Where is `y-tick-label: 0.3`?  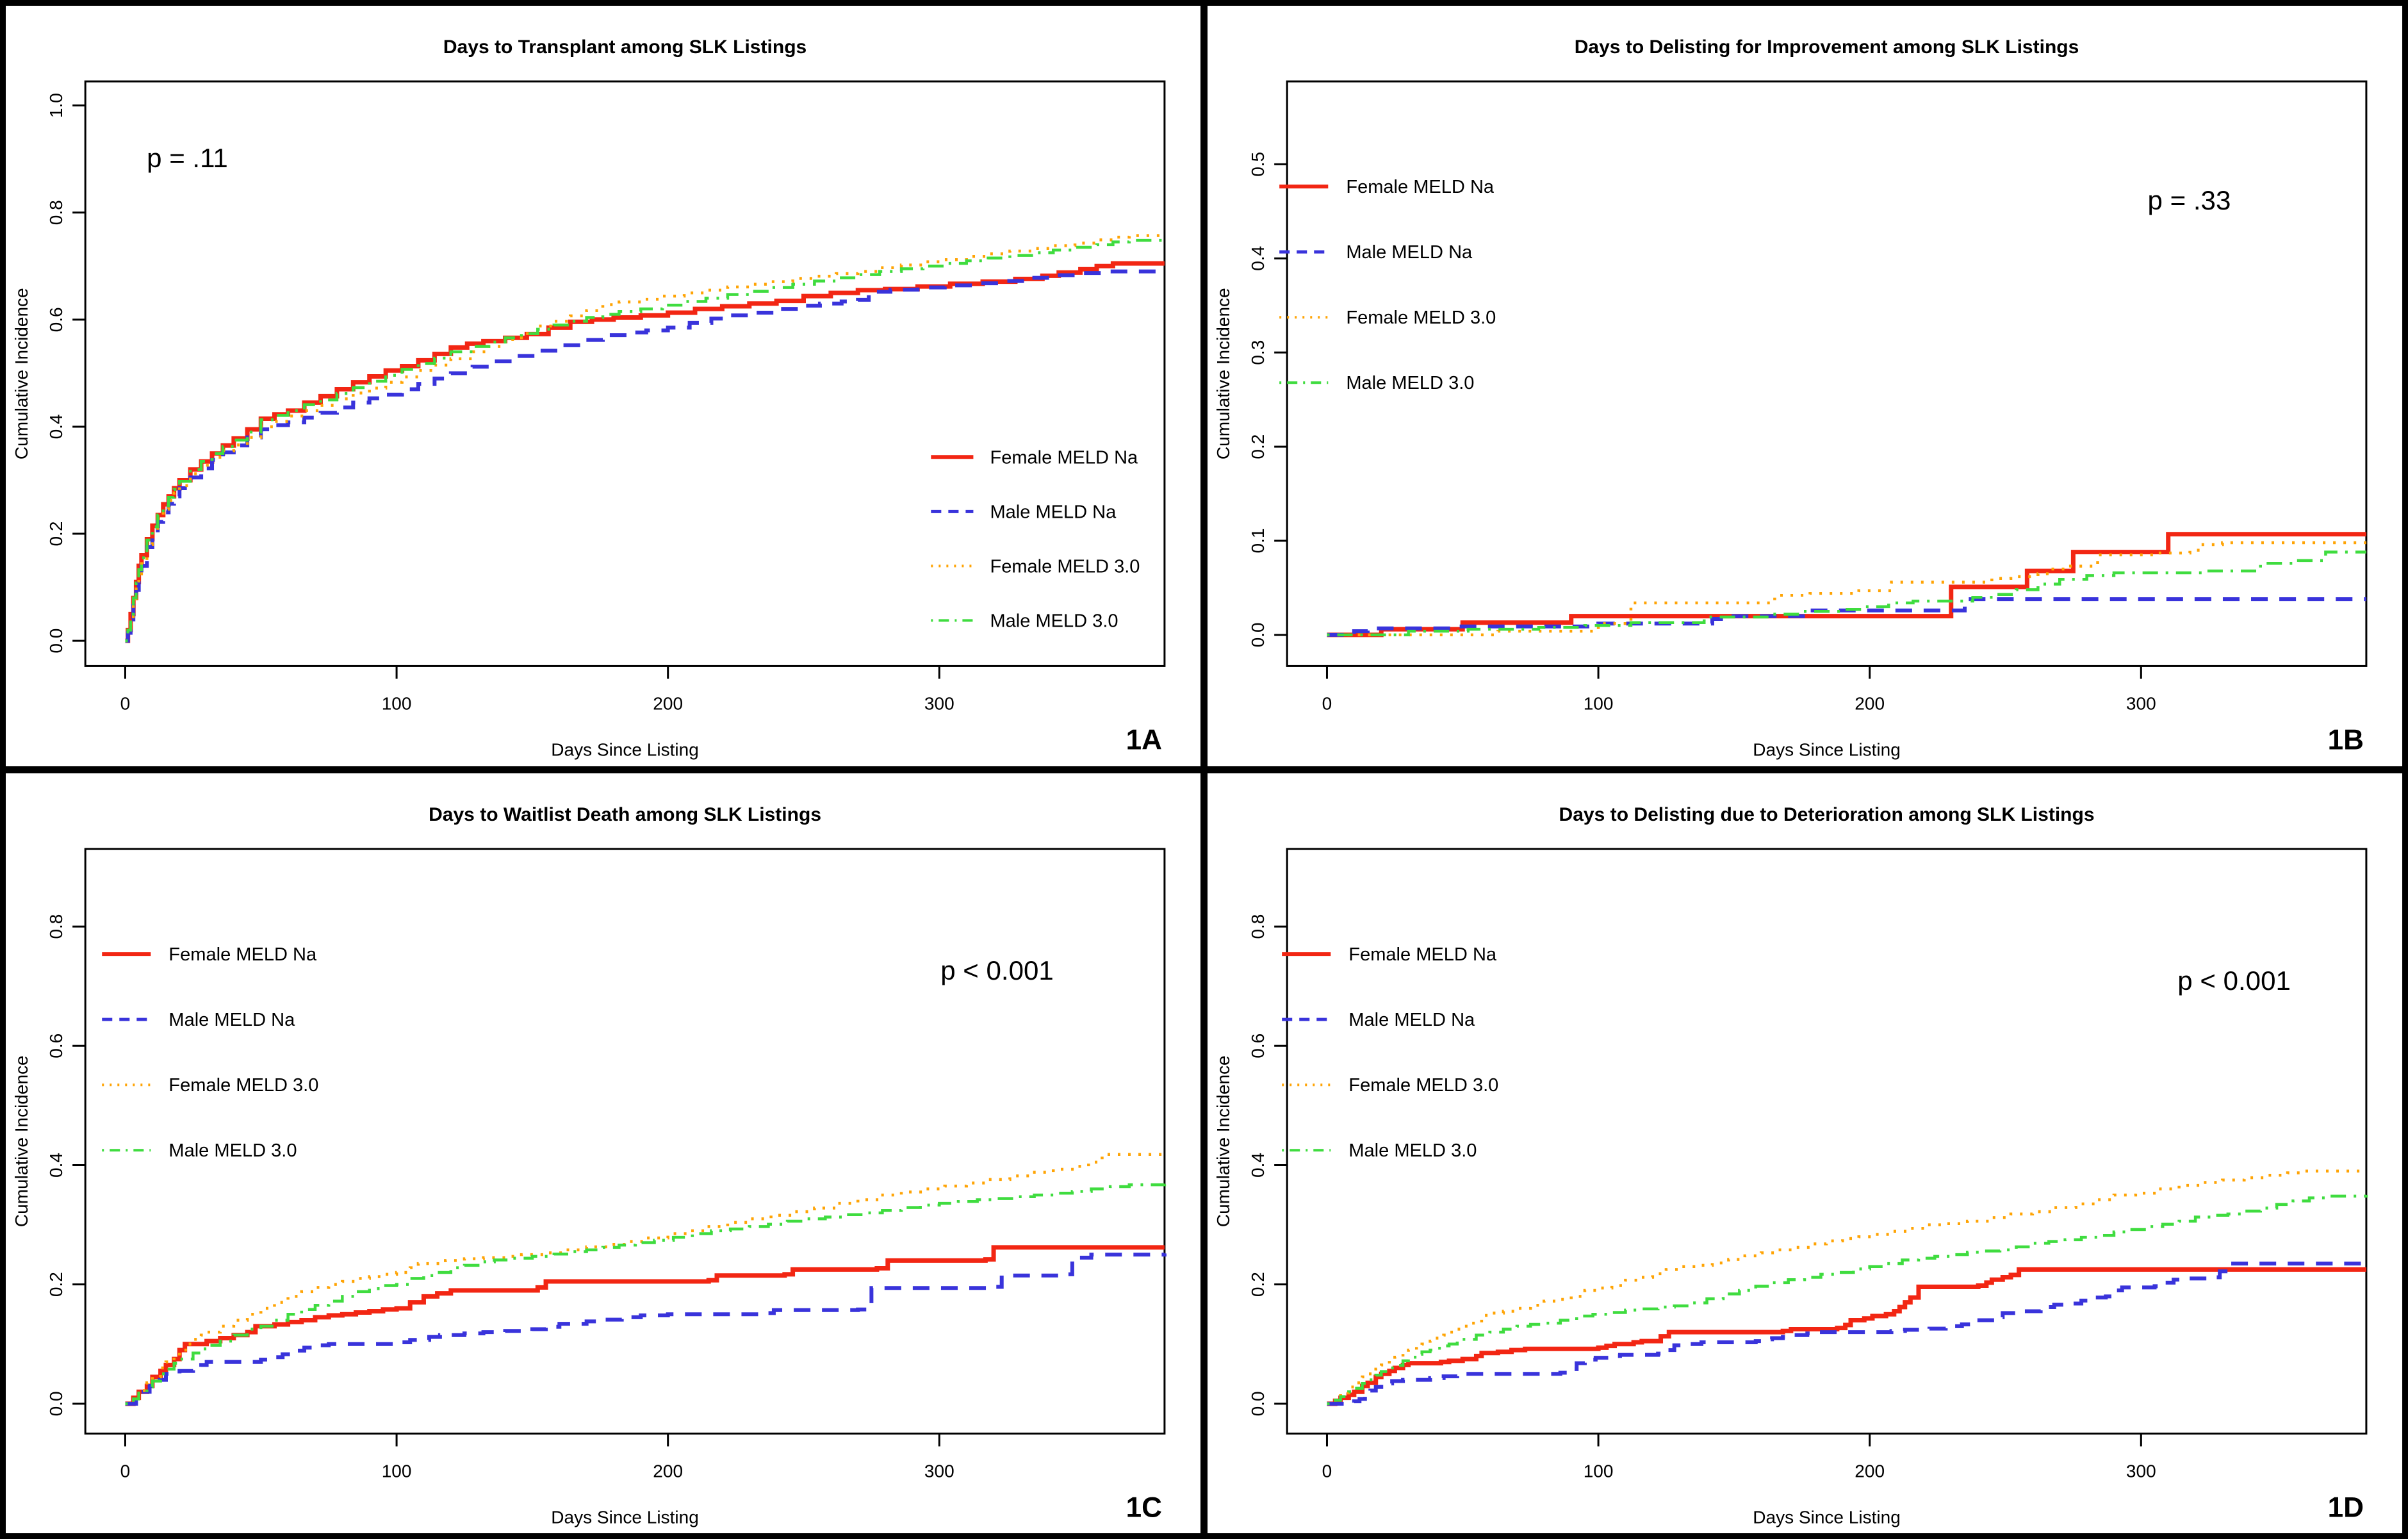 y-tick-label: 0.3 is located at coordinates (1258, 352).